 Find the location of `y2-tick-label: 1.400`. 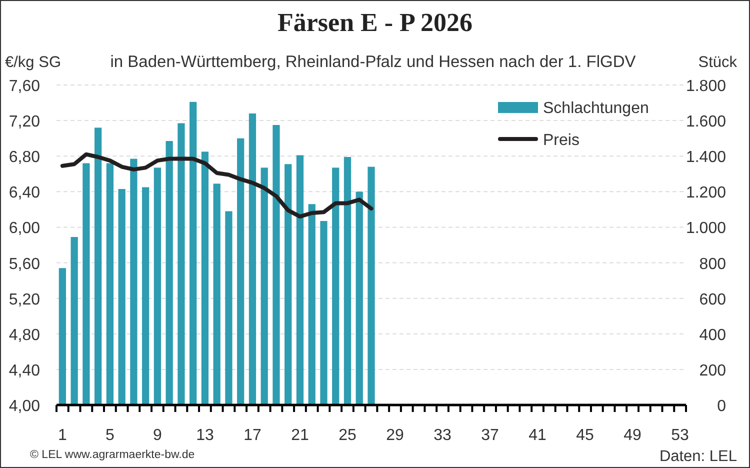

y2-tick-label: 1.400 is located at coordinates (706, 157).